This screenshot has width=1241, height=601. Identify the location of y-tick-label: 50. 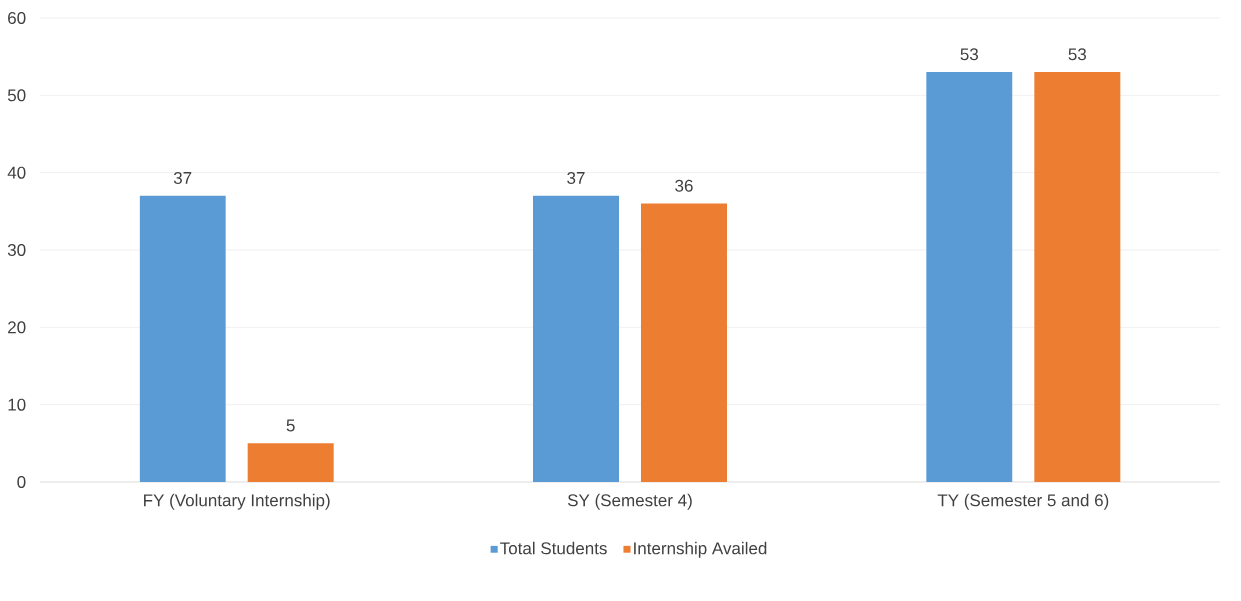
(16, 95).